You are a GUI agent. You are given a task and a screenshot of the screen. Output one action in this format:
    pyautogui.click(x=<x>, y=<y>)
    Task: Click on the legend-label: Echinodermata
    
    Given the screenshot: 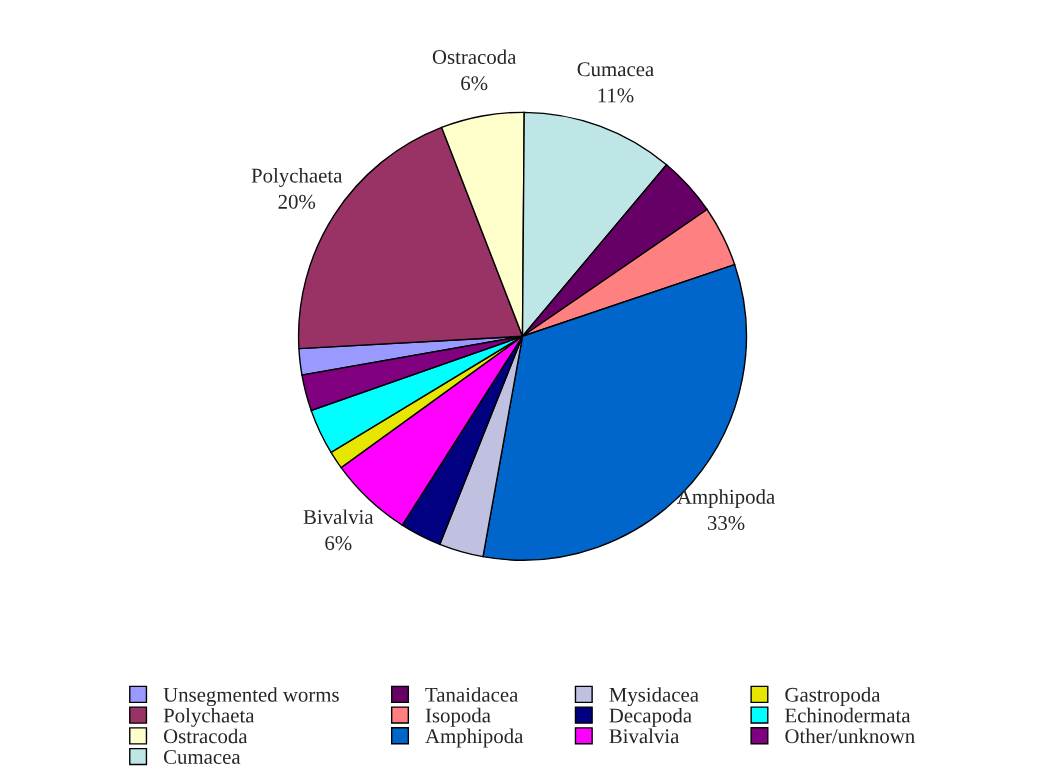 What is the action you would take?
    pyautogui.click(x=848, y=715)
    